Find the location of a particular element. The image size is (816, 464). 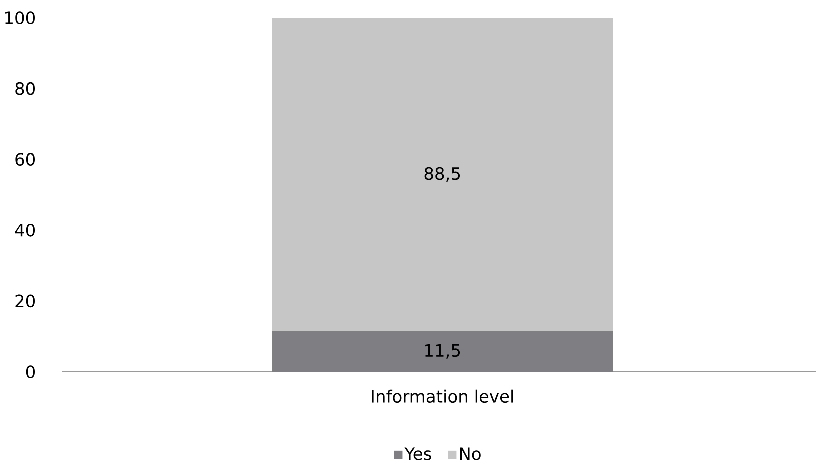

legend-label: Yes is located at coordinates (418, 454).